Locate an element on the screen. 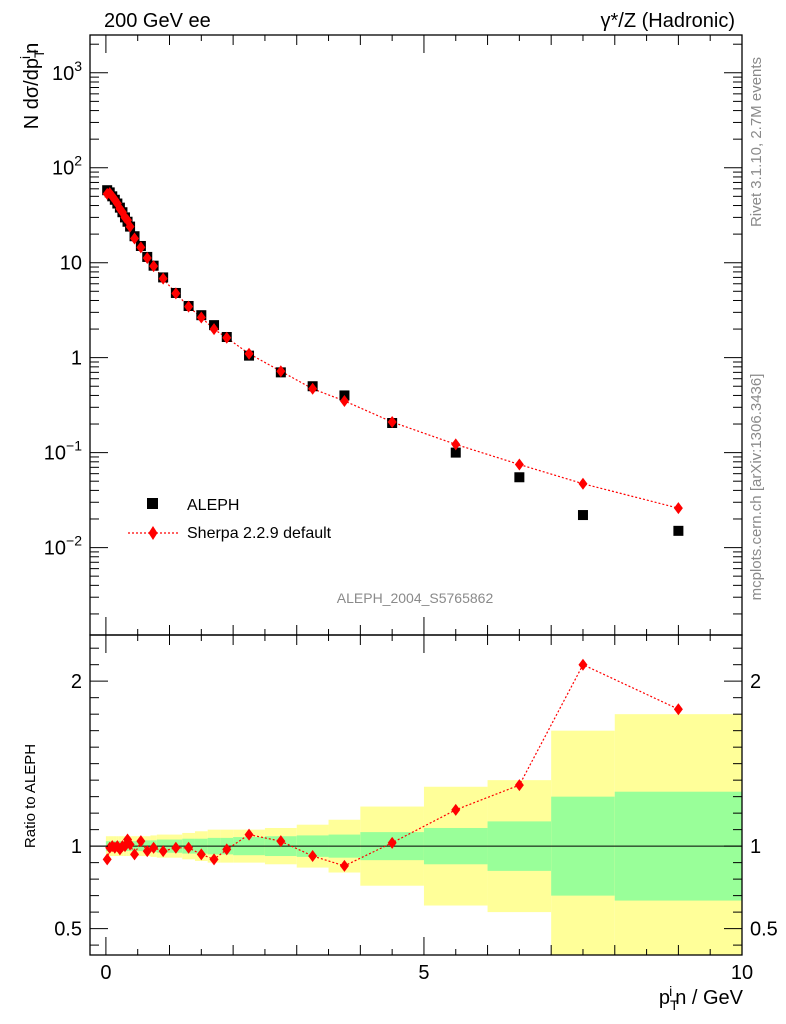  x-tick-label: 0 is located at coordinates (105, 973).